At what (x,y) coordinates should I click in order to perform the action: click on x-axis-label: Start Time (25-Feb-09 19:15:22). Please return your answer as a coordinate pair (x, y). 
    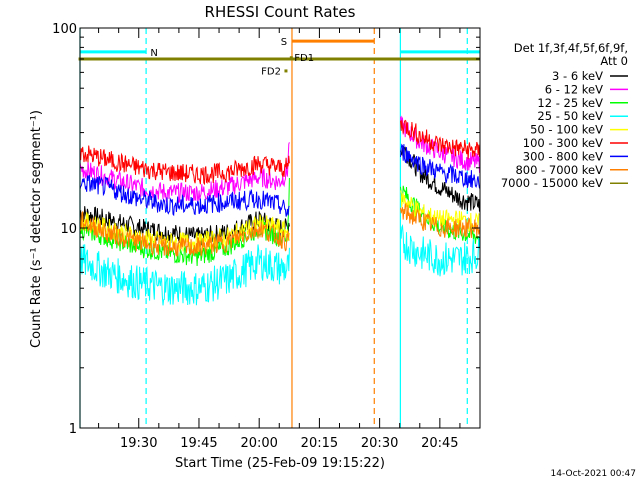
    Looking at the image, I should click on (280, 463).